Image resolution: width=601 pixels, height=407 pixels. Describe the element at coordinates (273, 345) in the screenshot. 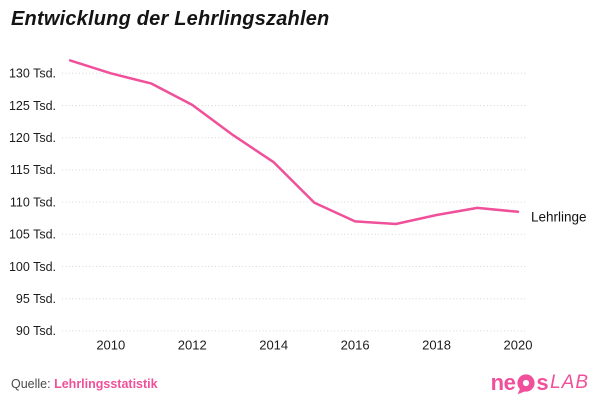

I see `x-tick-label: 2014` at that location.